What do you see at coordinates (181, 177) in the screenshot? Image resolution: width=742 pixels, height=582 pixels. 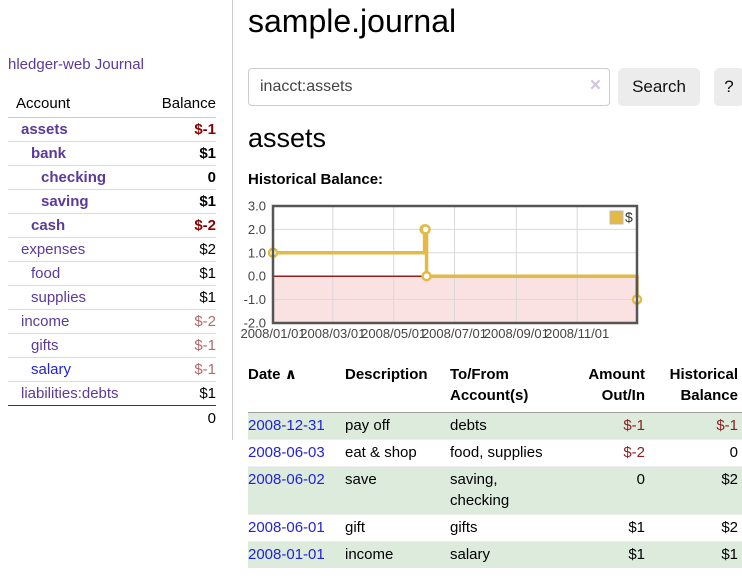 I see `account-balance: 0` at bounding box center [181, 177].